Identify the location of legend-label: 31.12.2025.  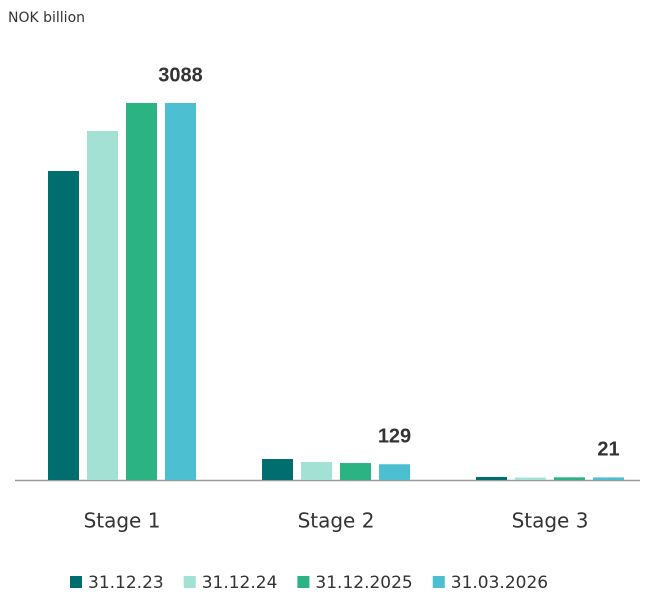
(363, 583).